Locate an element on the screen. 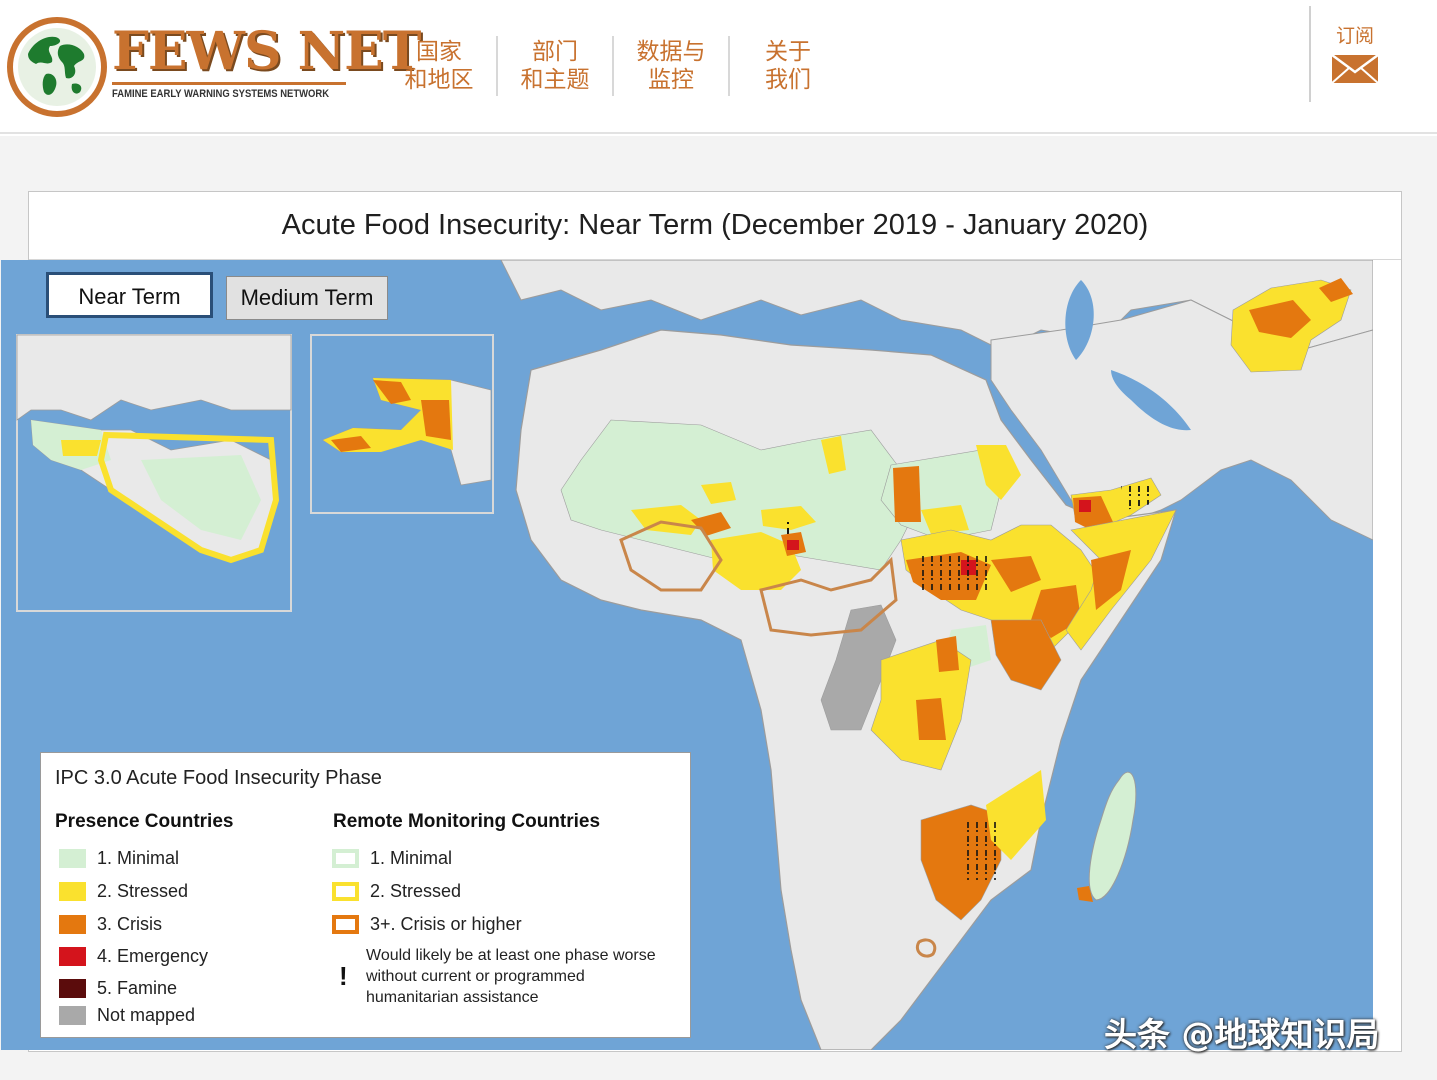 Image resolution: width=1437 pixels, height=1080 pixels. legend-label: Not mapped is located at coordinates (146, 1014).